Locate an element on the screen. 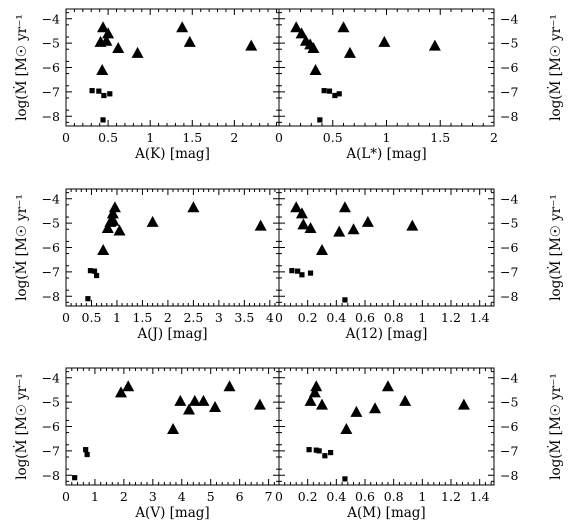 This screenshot has width=570, height=531. x-tick-label: 0.6 is located at coordinates (365, 496).